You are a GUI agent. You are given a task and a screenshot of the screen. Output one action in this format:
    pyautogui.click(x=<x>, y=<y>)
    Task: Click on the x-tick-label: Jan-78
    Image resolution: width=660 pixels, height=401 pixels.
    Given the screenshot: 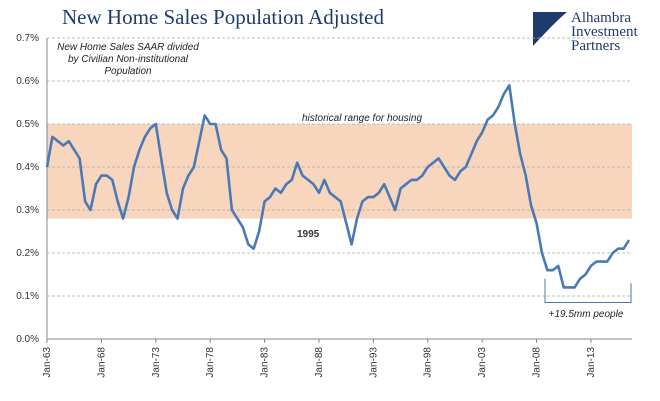 What is the action you would take?
    pyautogui.click(x=210, y=362)
    